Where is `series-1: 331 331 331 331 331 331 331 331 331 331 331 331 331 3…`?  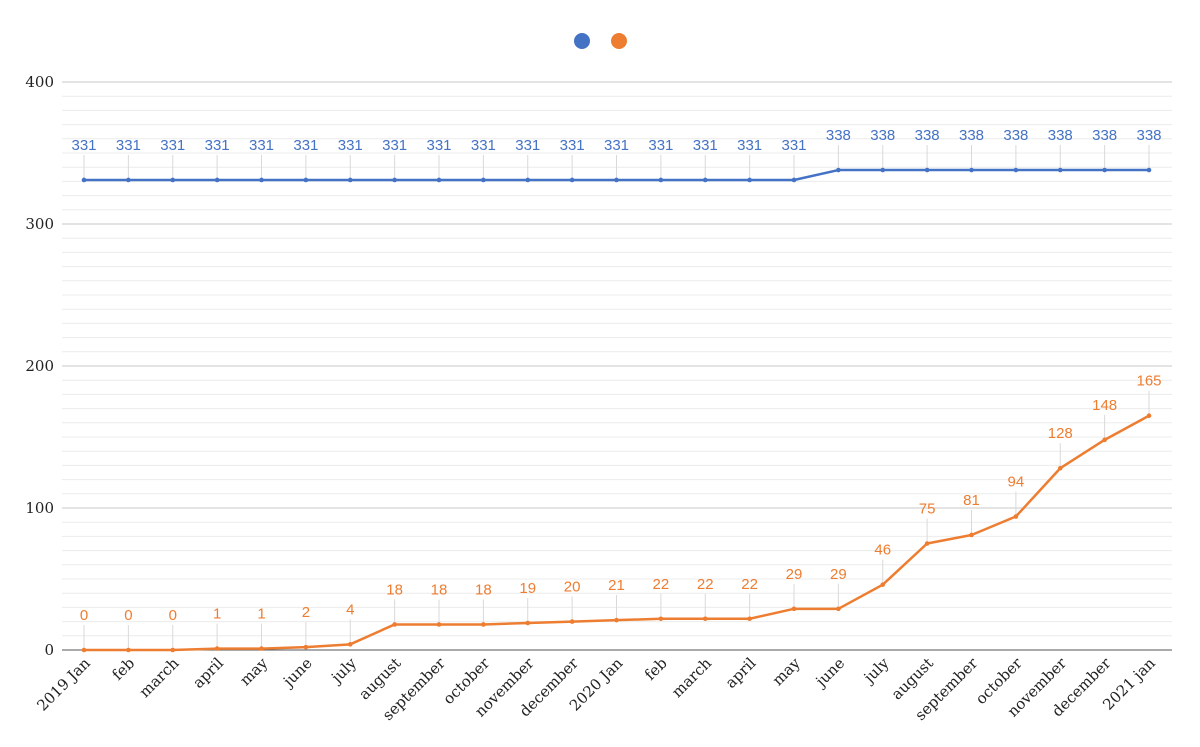
series-1: 331 331 331 331 331 331 331 331 331 331 331 331 331 3… is located at coordinates (616, 155).